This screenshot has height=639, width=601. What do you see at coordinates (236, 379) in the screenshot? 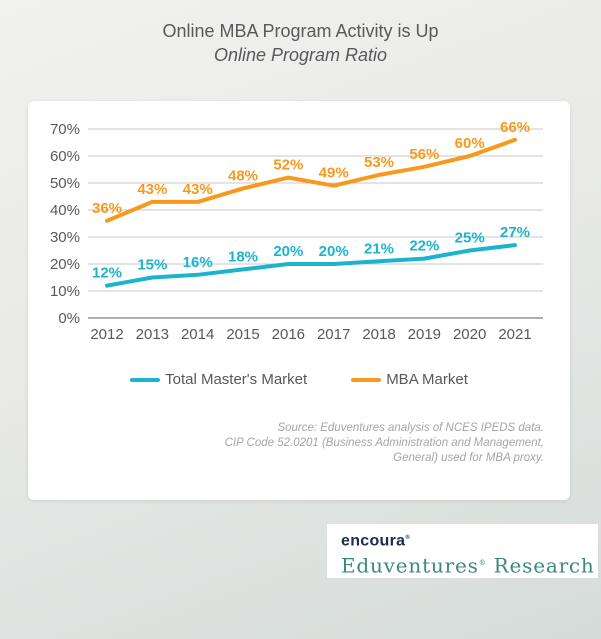
I see `legend-label-total-masters: Total Master's Market` at bounding box center [236, 379].